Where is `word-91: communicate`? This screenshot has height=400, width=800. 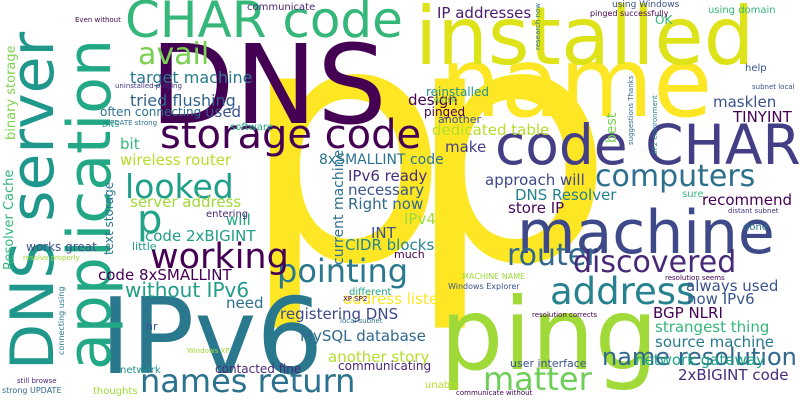 word-91: communicate is located at coordinates (281, 7).